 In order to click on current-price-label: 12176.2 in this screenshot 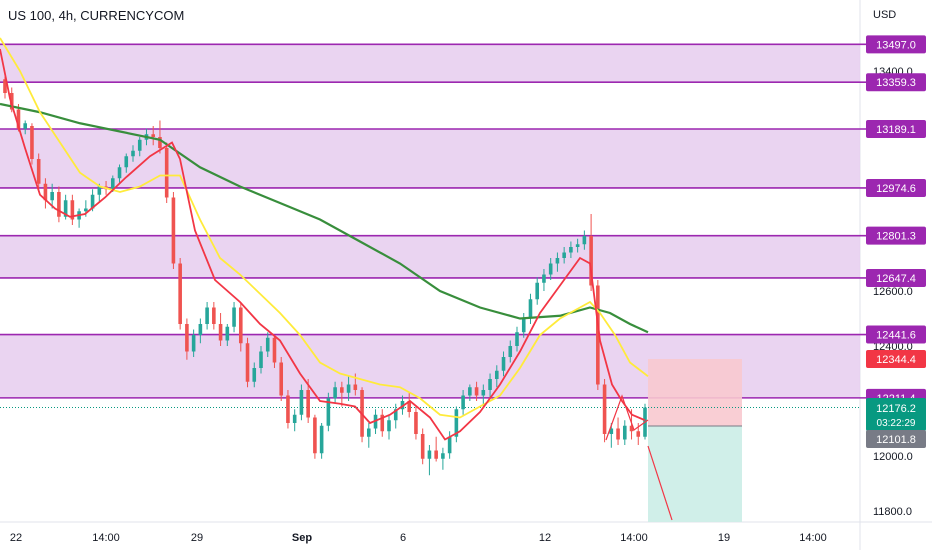, I will do `click(896, 409)`.